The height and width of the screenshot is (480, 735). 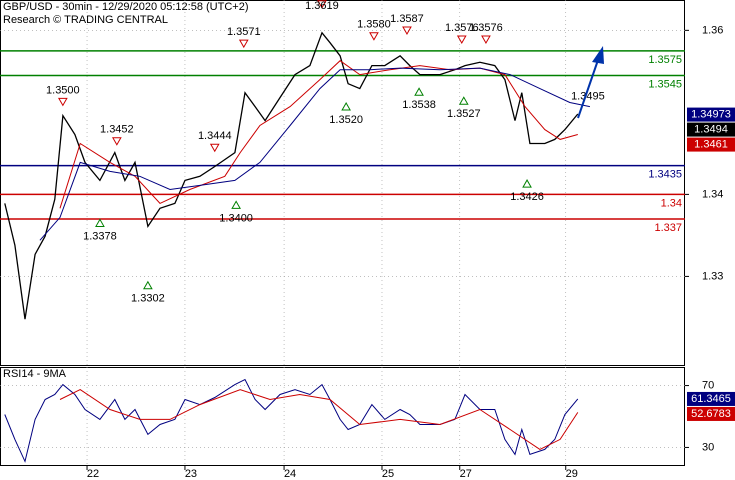 I want to click on price-tag-label: 52.6783, so click(x=711, y=414).